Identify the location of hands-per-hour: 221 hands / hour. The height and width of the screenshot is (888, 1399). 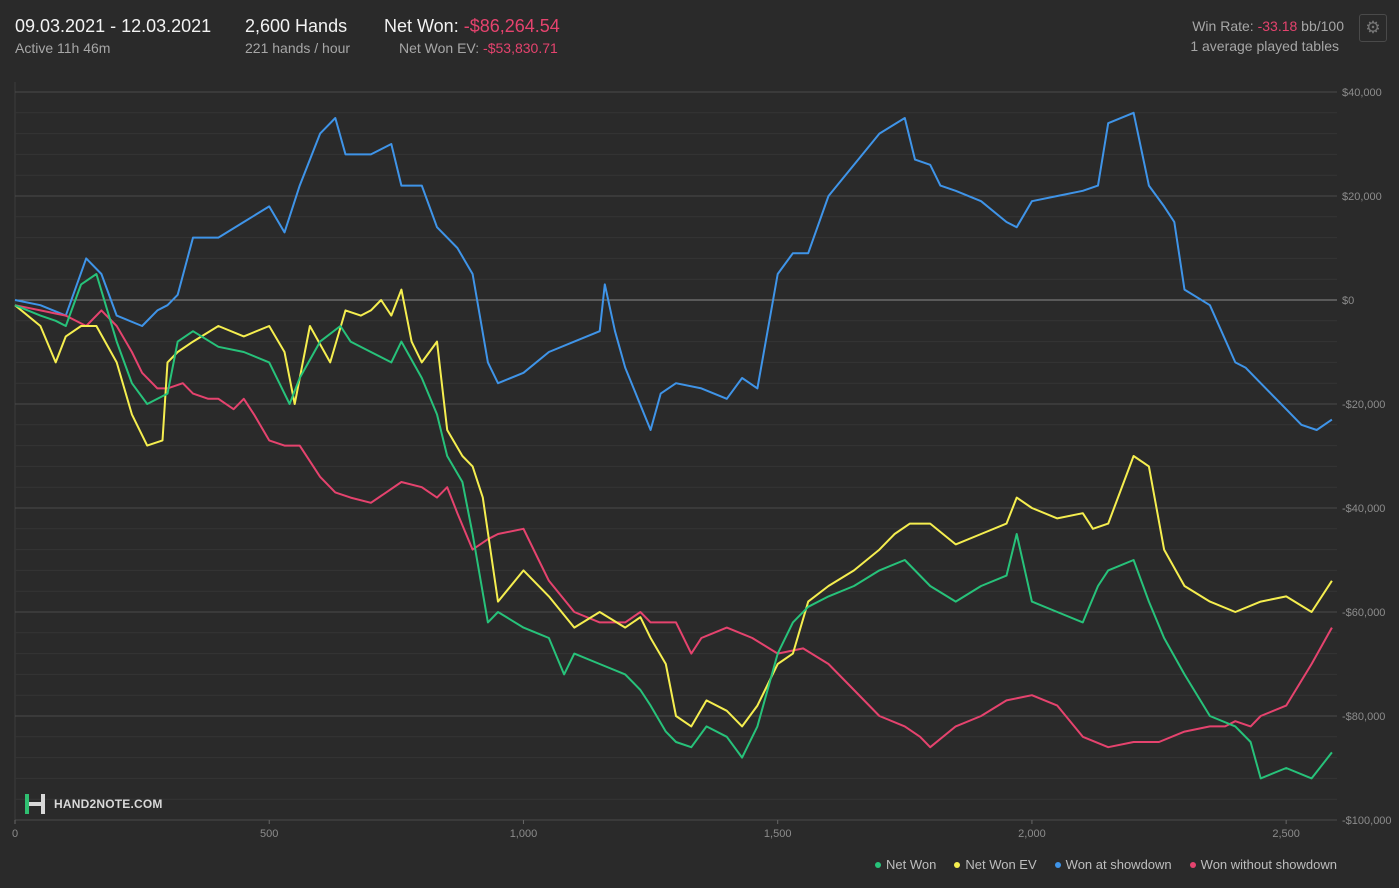
(298, 48).